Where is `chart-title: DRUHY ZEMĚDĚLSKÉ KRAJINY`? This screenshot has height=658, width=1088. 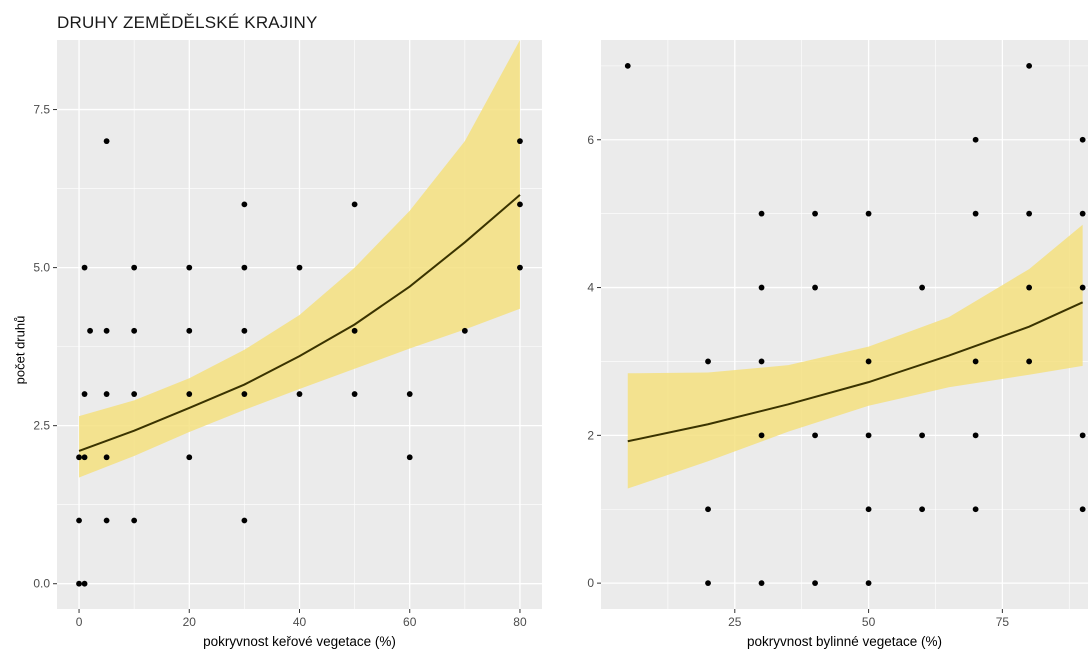
chart-title: DRUHY ZEMĚDĚLSKÉ KRAJINY is located at coordinates (187, 22).